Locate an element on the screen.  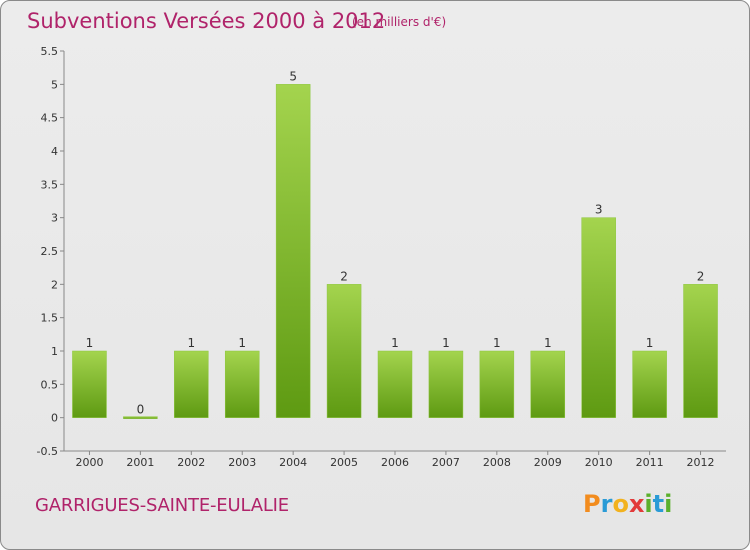
bar-2010 is located at coordinates (598, 317).